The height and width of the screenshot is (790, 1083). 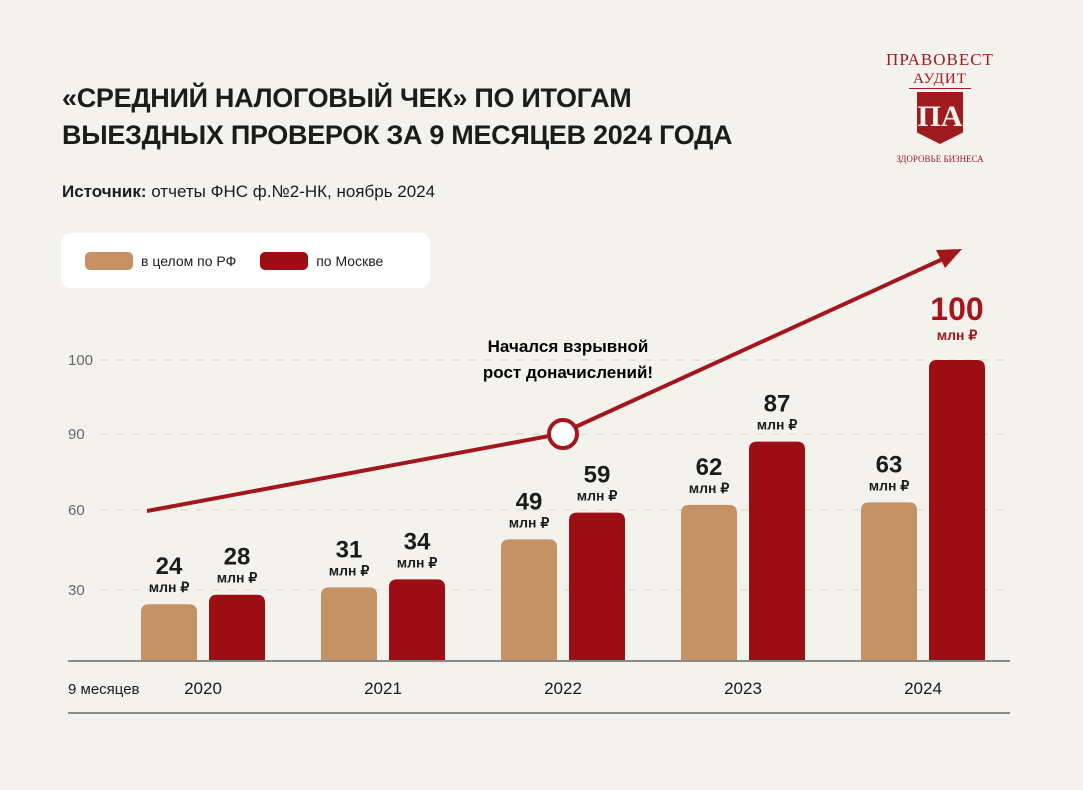 What do you see at coordinates (956, 309) in the screenshot?
I see `data-label-value: 100` at bounding box center [956, 309].